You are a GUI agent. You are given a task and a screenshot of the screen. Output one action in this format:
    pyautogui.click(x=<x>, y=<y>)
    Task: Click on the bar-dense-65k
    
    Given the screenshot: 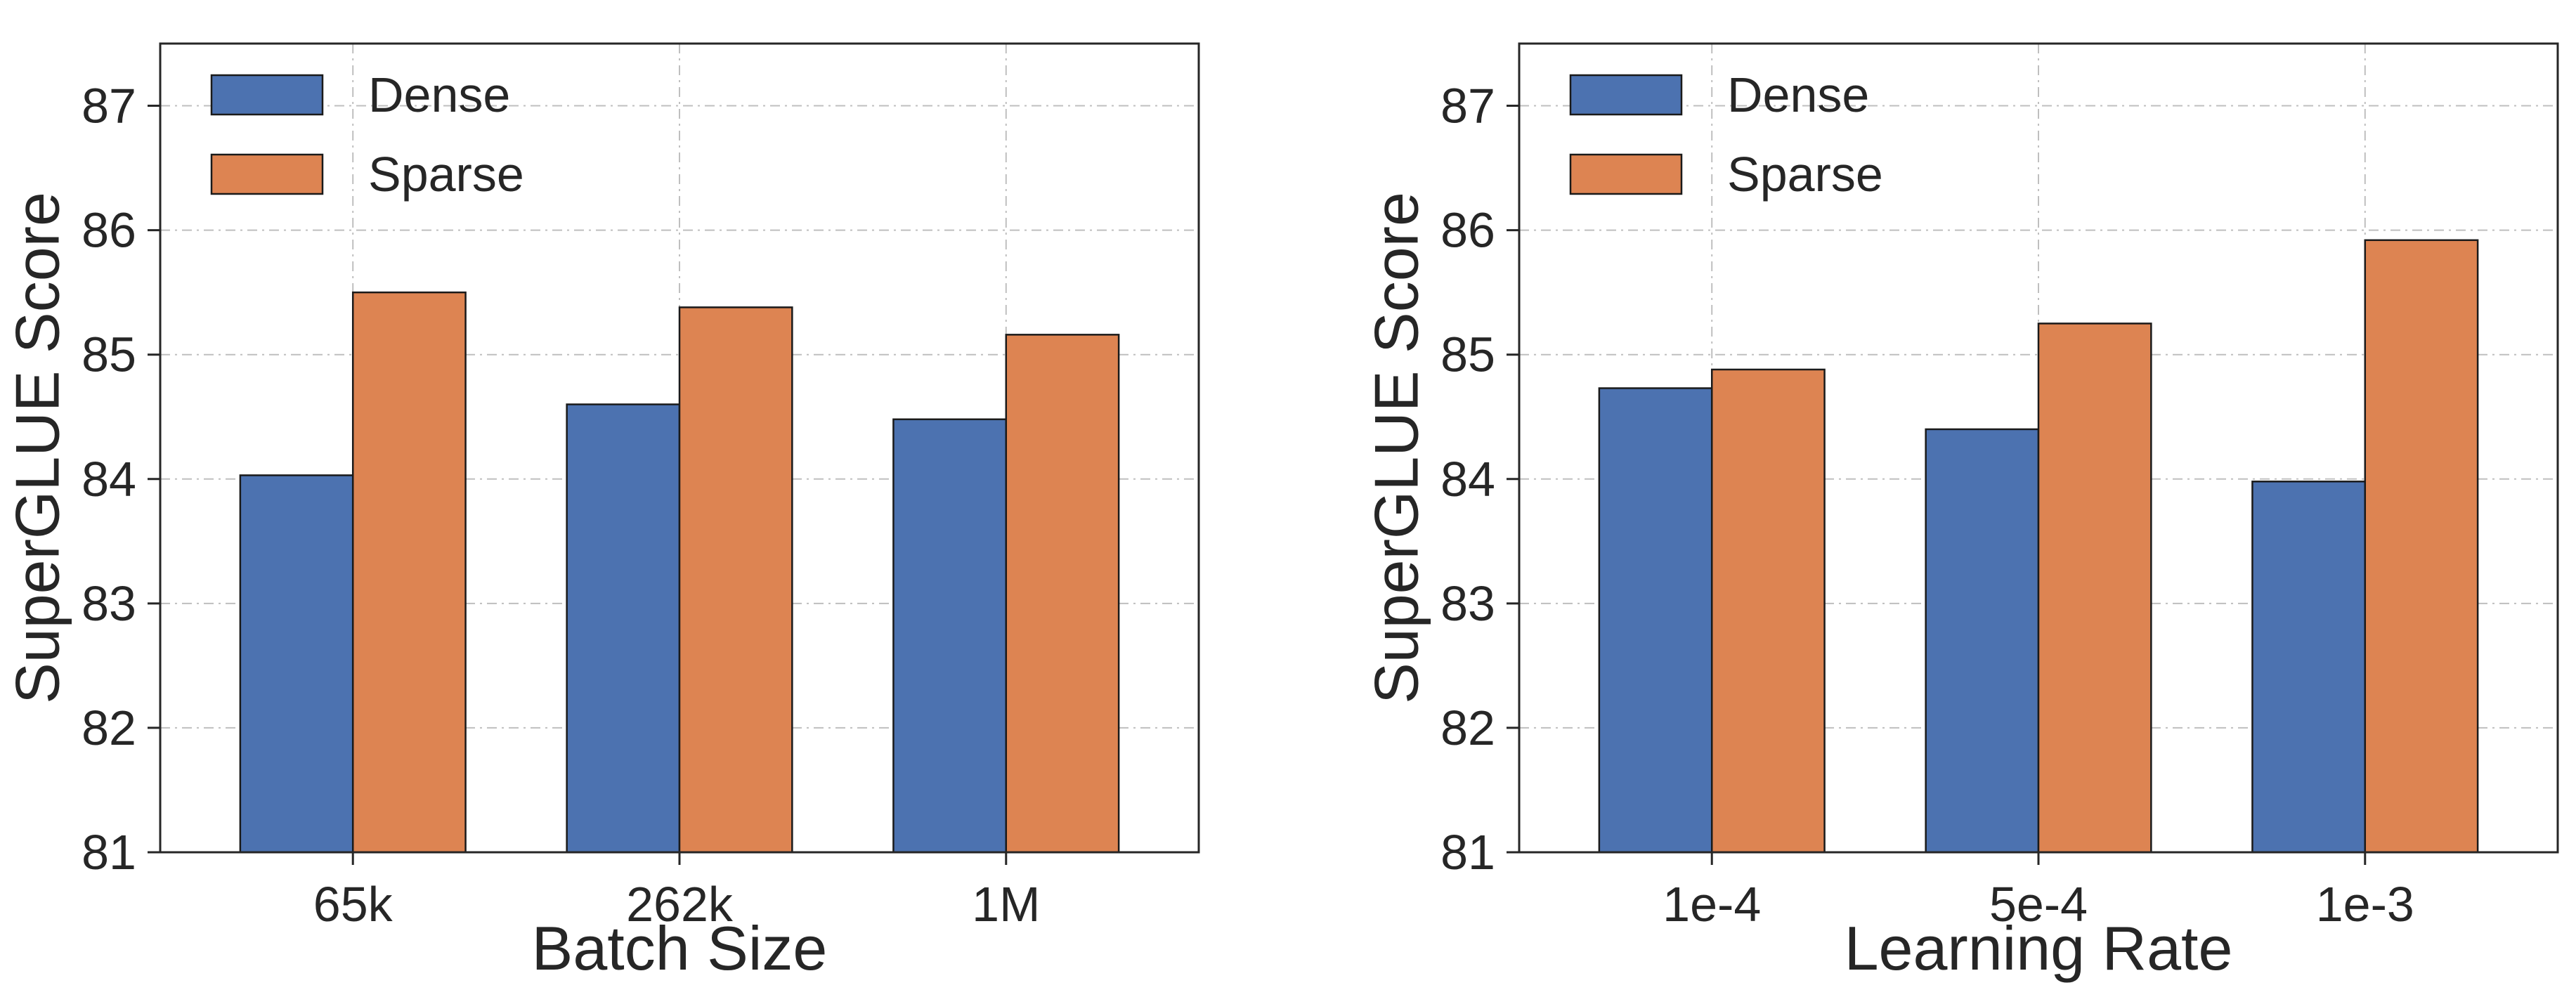 What is the action you would take?
    pyautogui.click(x=296, y=664)
    